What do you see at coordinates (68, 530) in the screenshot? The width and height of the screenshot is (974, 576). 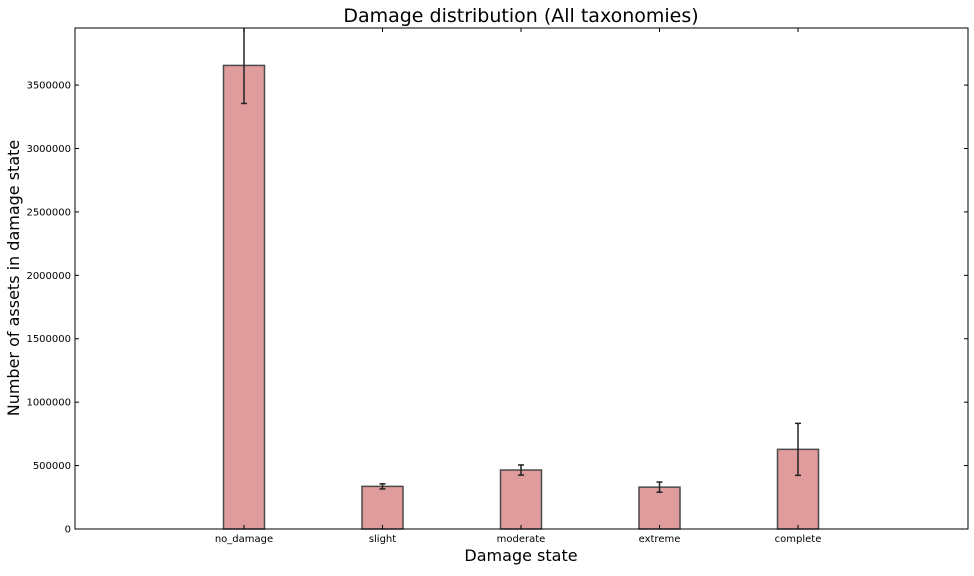 I see `y-tick-label: 0` at bounding box center [68, 530].